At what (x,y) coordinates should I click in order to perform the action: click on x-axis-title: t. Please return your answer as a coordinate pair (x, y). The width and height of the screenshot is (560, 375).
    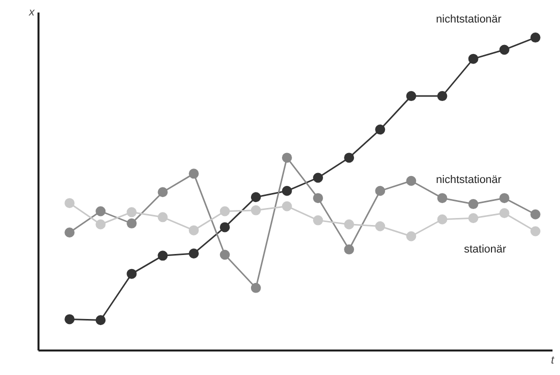
    Looking at the image, I should click on (552, 360).